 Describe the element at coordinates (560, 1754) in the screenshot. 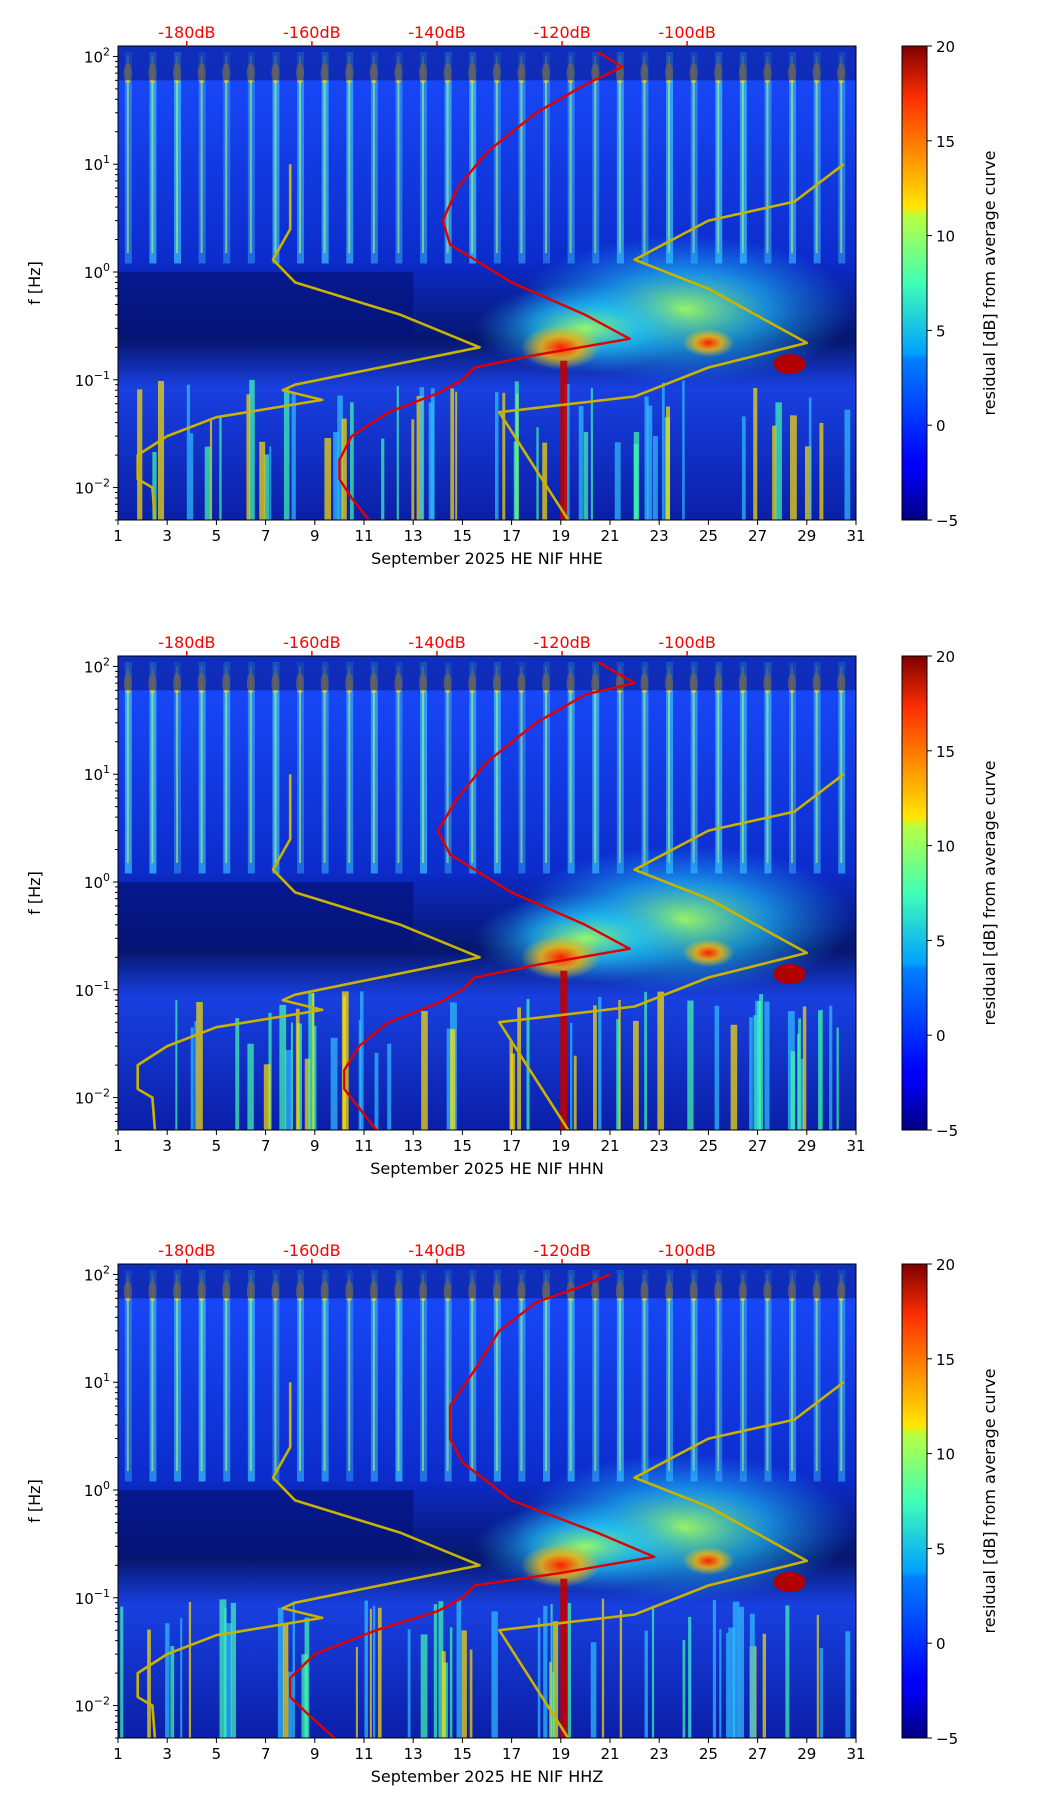

I see `x-tick-label: 19` at that location.